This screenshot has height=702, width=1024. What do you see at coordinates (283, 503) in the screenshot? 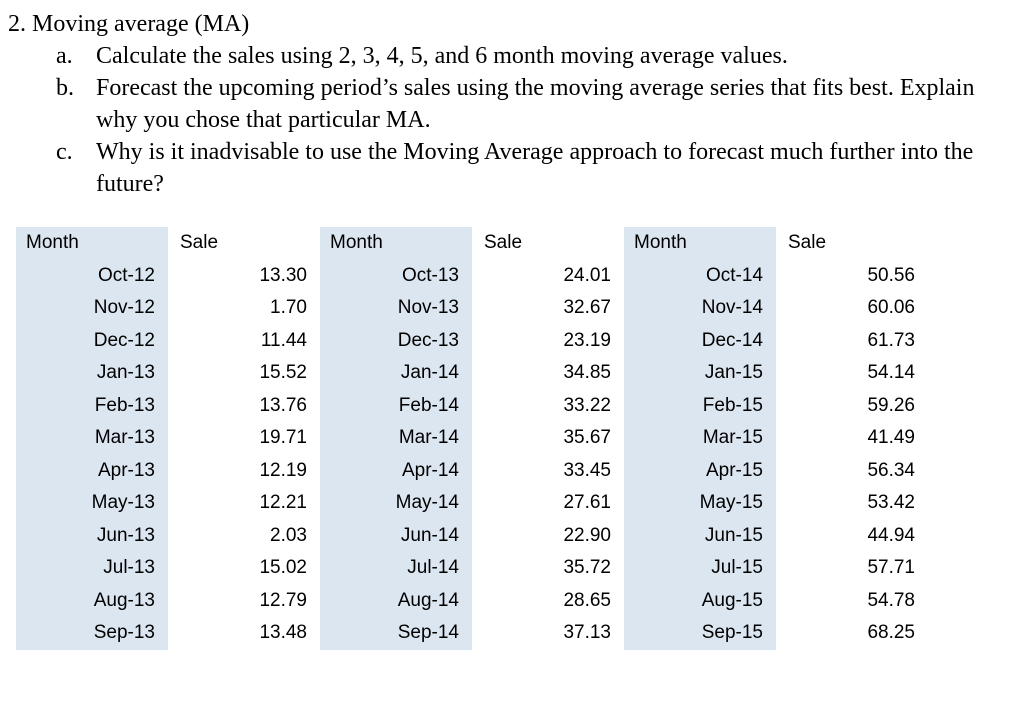
I see `sale-cell: 12.21` at bounding box center [283, 503].